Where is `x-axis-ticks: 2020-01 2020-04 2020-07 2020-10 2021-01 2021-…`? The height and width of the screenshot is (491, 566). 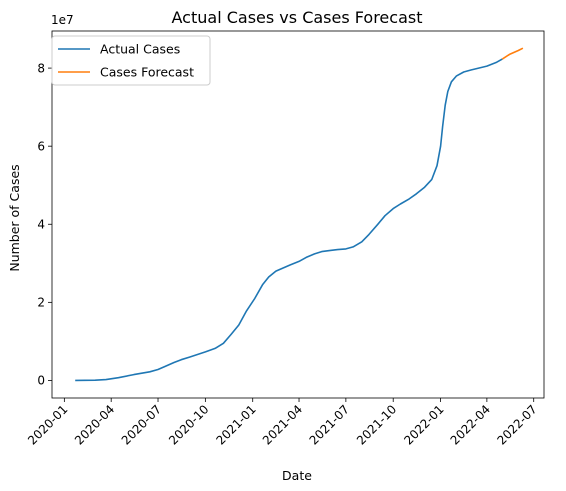 x-axis-ticks: 2020-01 2020-04 2020-07 2020-10 2021-01 2021-… is located at coordinates (282, 423).